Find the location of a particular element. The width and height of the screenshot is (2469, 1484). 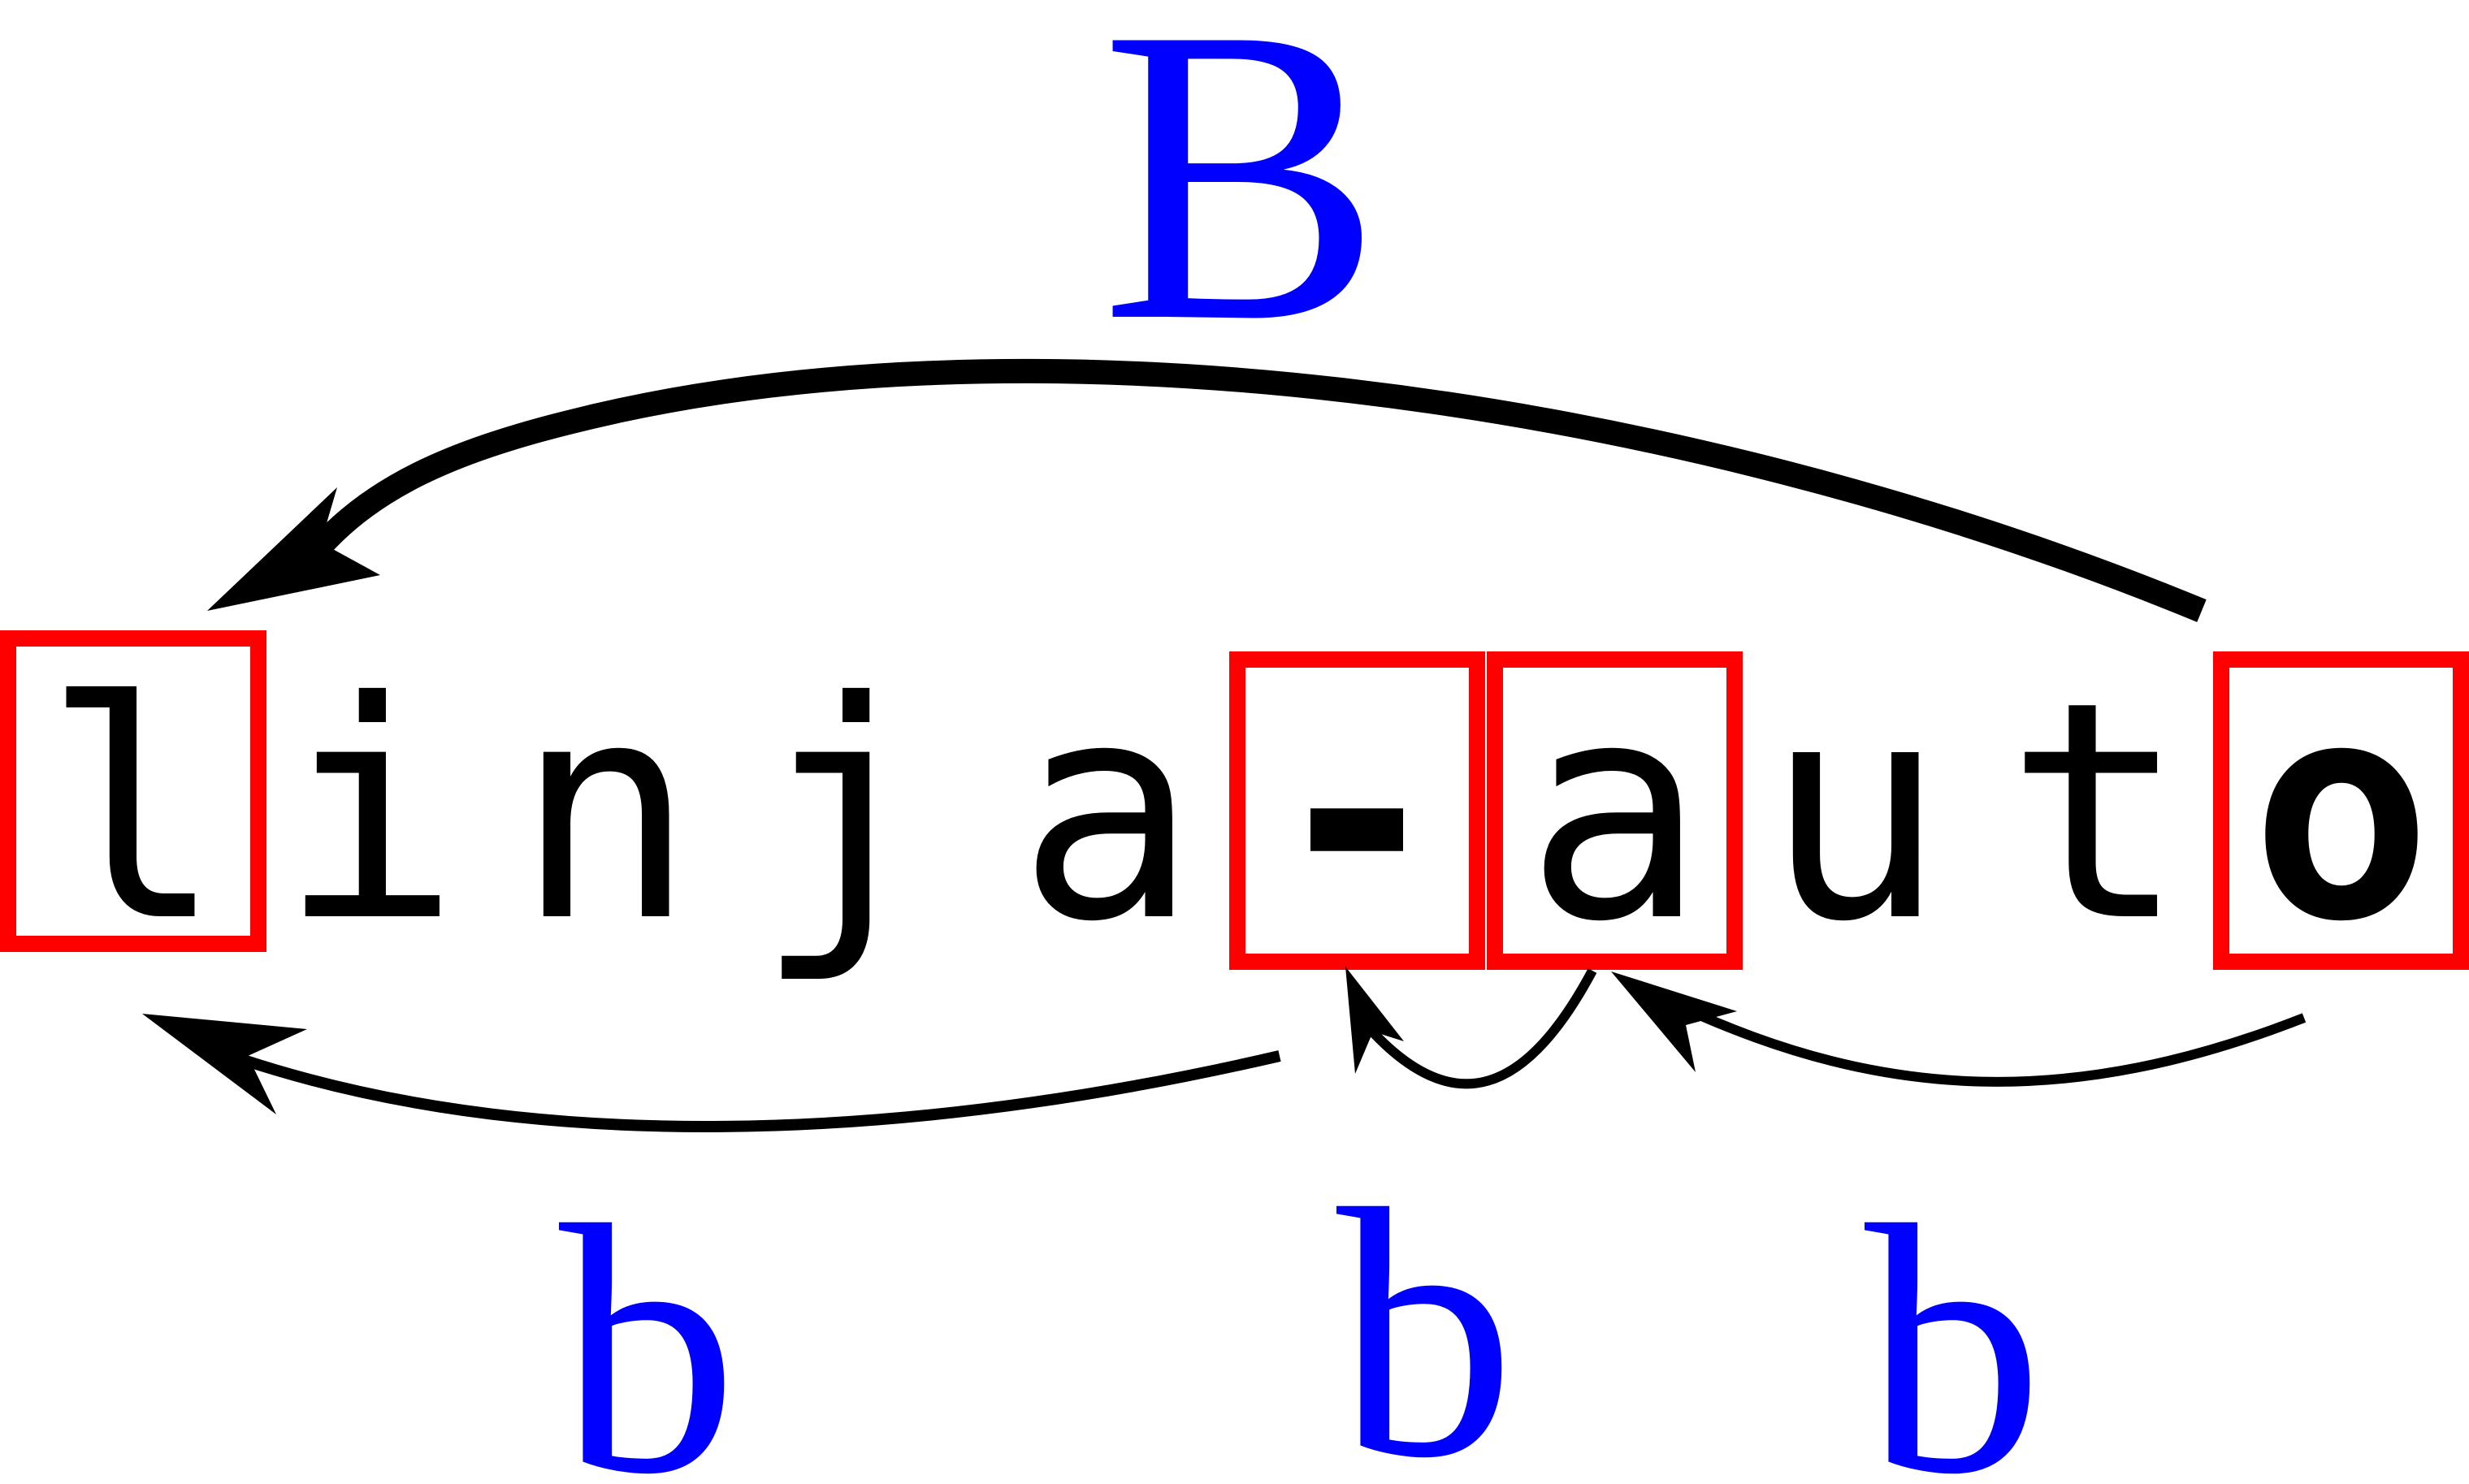

char-l: l is located at coordinates (133, 813).